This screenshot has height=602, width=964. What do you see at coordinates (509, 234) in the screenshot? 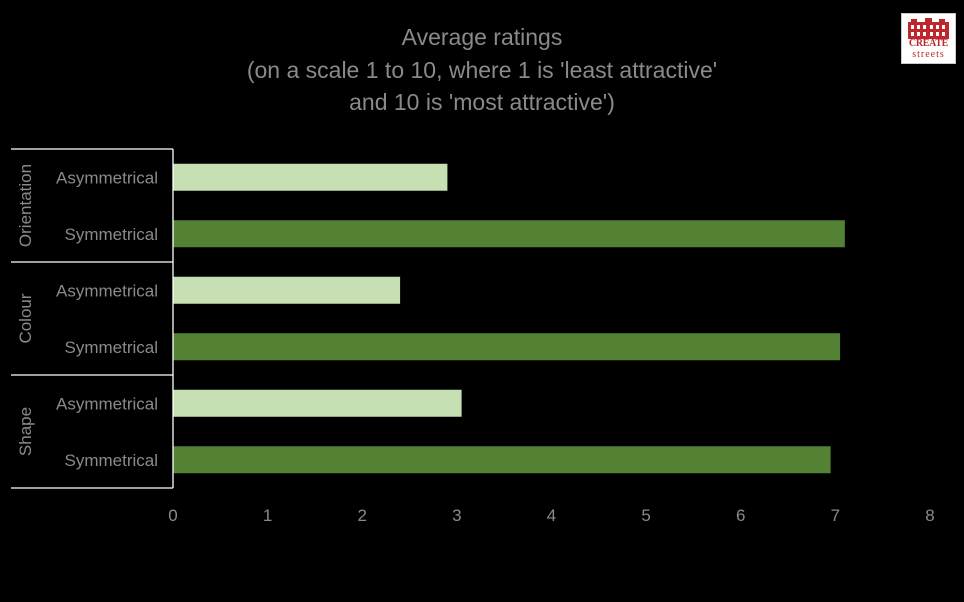
I see `bar-orientation-symmetrical` at bounding box center [509, 234].